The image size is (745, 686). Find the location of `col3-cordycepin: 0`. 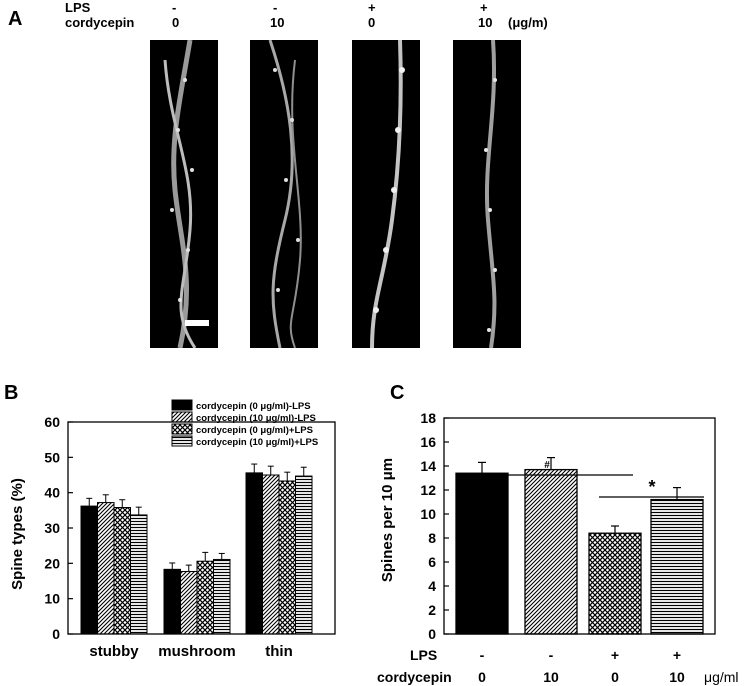

col3-cordycepin: 0 is located at coordinates (372, 22).